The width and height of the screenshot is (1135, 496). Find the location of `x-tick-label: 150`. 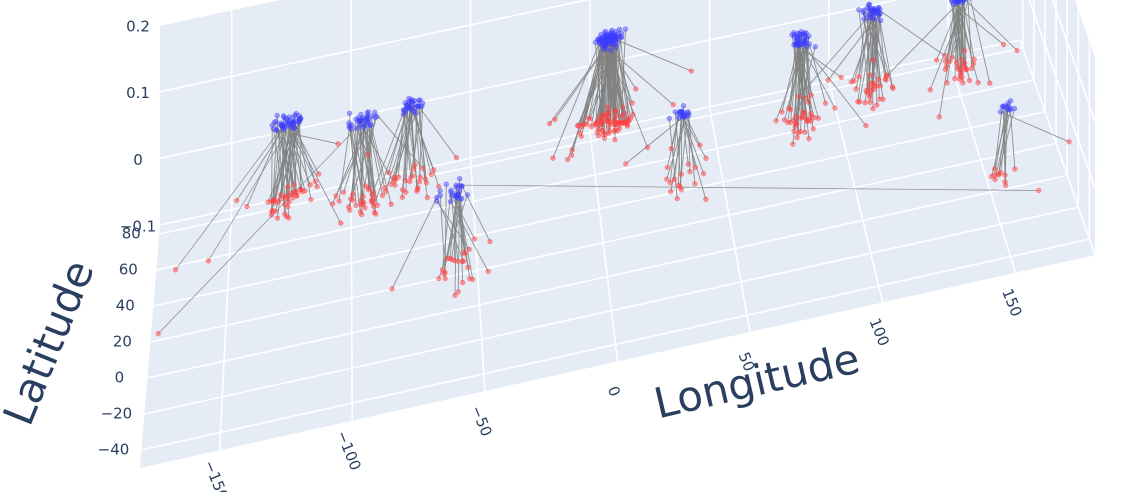

x-tick-label: 150 is located at coordinates (1011, 302).